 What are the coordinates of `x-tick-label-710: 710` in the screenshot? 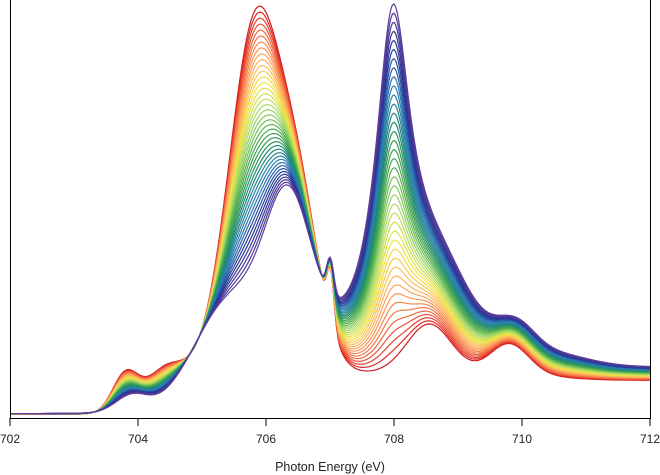 It's located at (522, 439).